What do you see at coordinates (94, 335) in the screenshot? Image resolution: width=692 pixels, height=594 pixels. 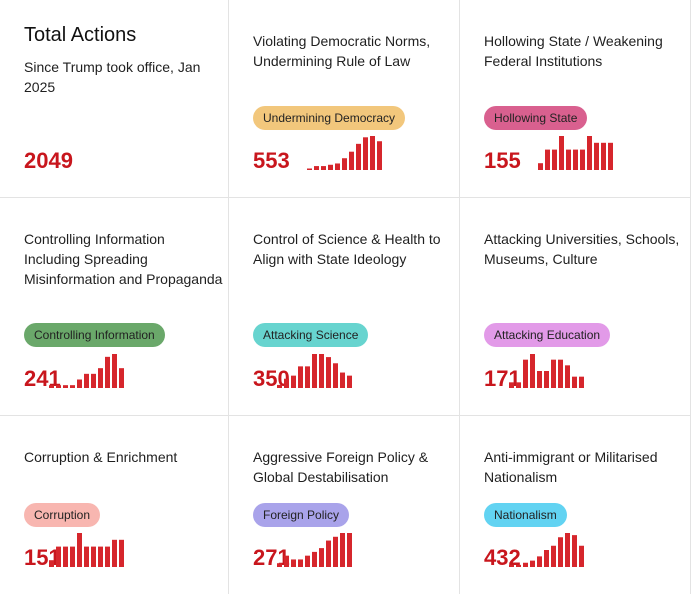 I see `category-badge: Controlling Information` at bounding box center [94, 335].